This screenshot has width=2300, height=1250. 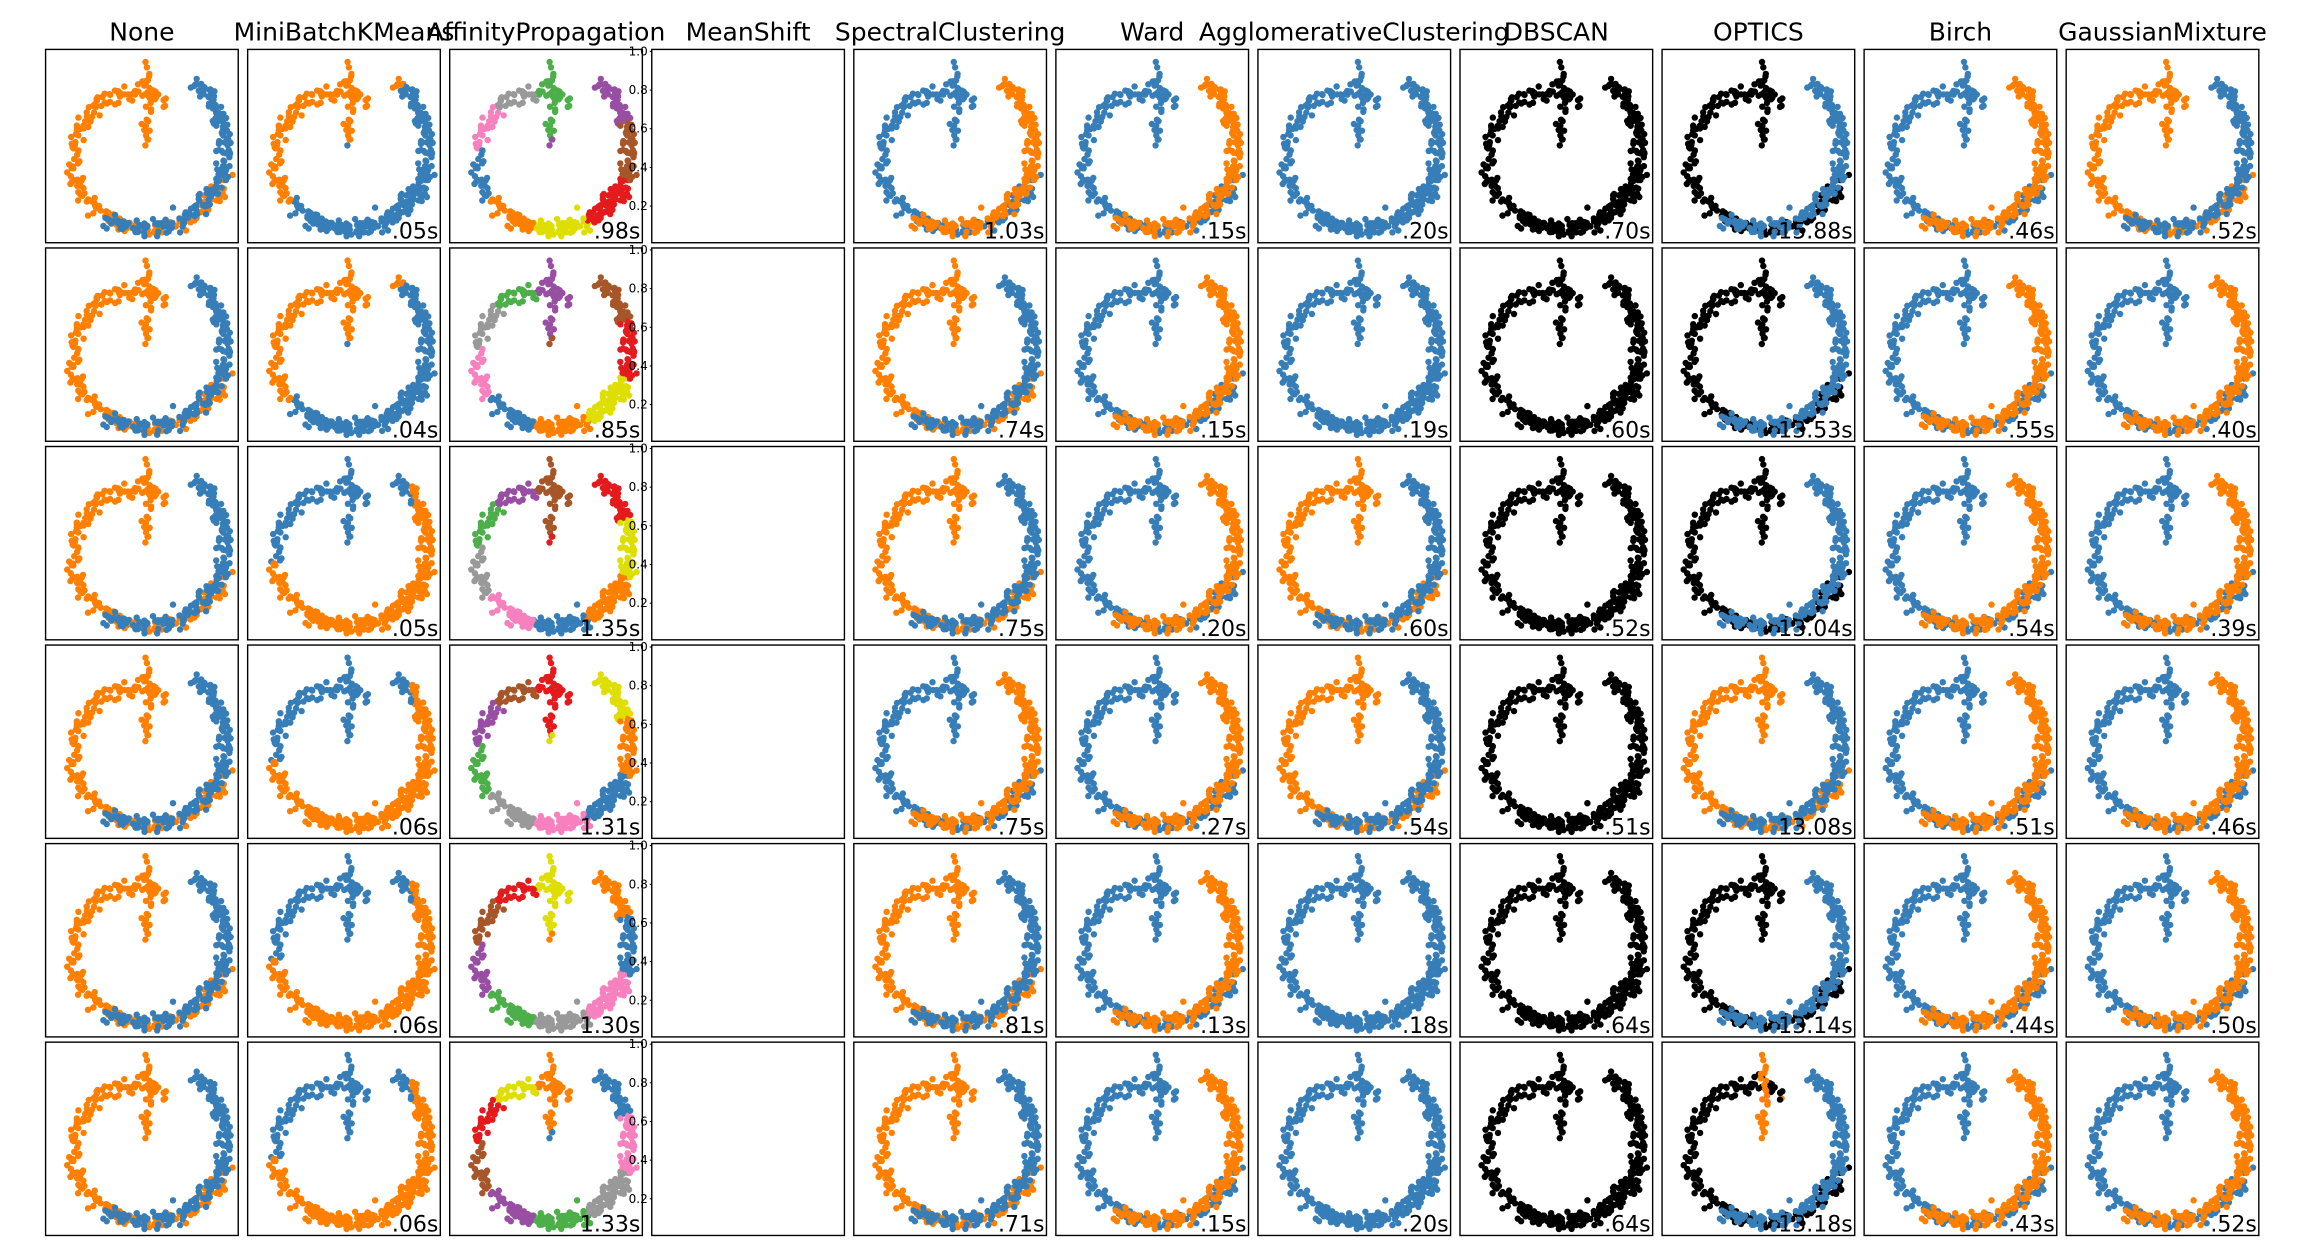 What do you see at coordinates (1014, 232) in the screenshot?
I see `timing-label: 1.03s` at bounding box center [1014, 232].